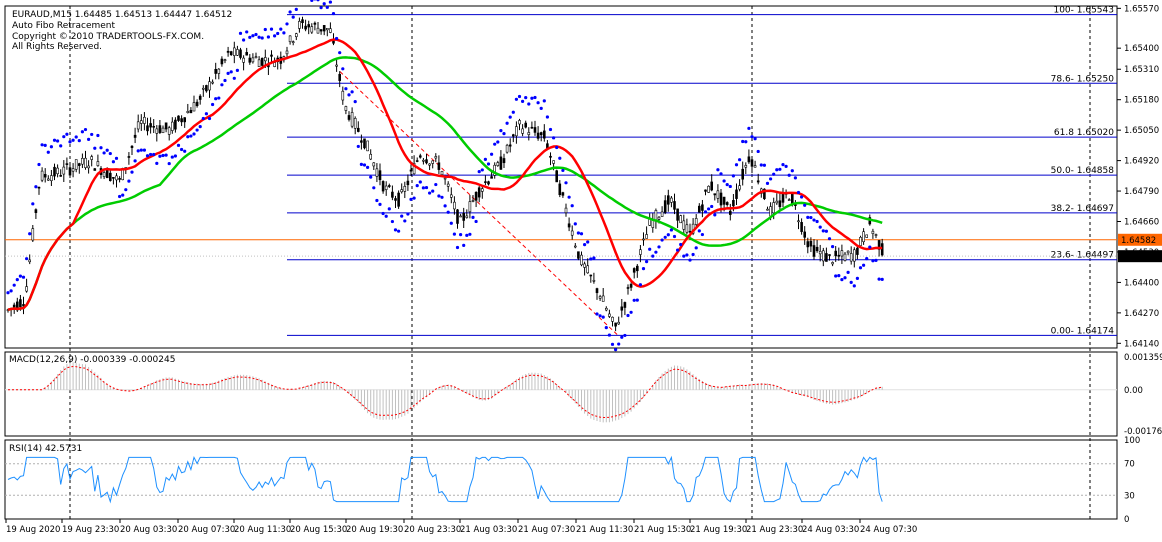 This screenshot has width=1162, height=542. What do you see at coordinates (888, 530) in the screenshot?
I see `time-tick-label: 24 Aug 07:30` at bounding box center [888, 530].